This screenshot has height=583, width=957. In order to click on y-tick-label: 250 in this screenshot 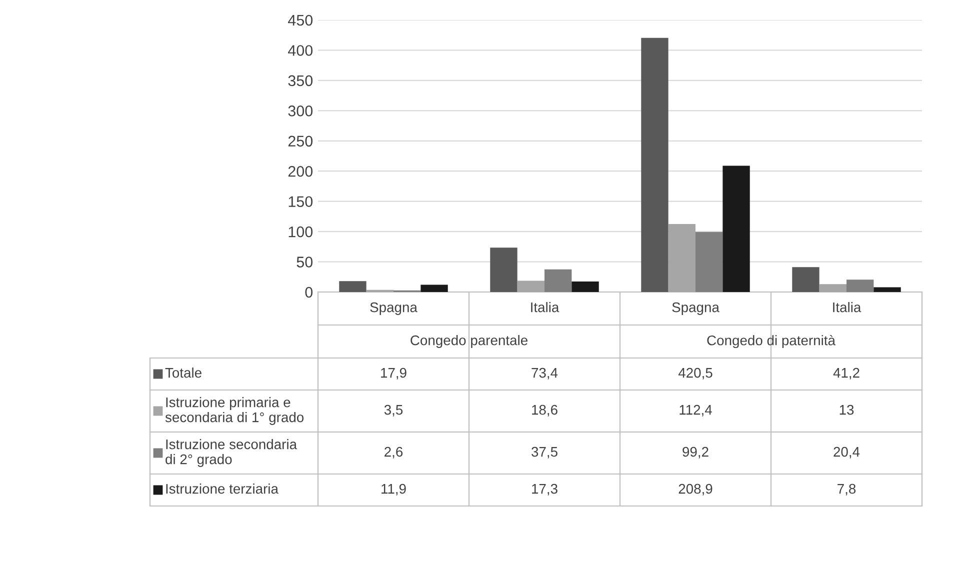, I will do `click(300, 141)`.